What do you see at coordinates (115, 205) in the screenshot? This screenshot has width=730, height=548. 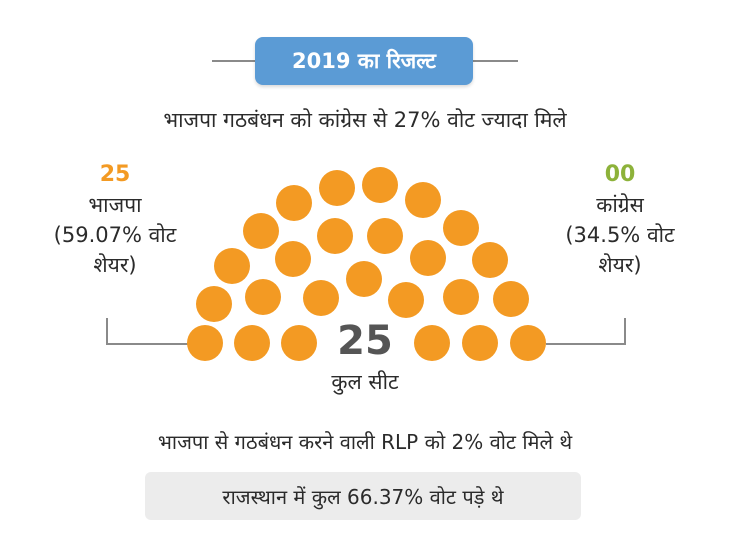 I see `bjp-name: भाजपा` at bounding box center [115, 205].